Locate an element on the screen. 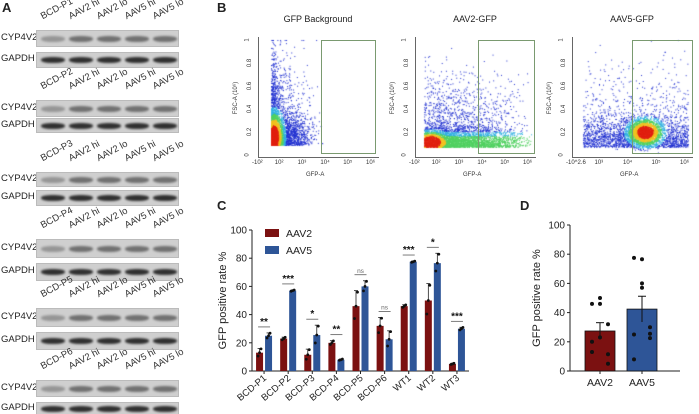 The height and width of the screenshot is (414, 699). x-tick-label: 10⁶ is located at coordinates (371, 163).